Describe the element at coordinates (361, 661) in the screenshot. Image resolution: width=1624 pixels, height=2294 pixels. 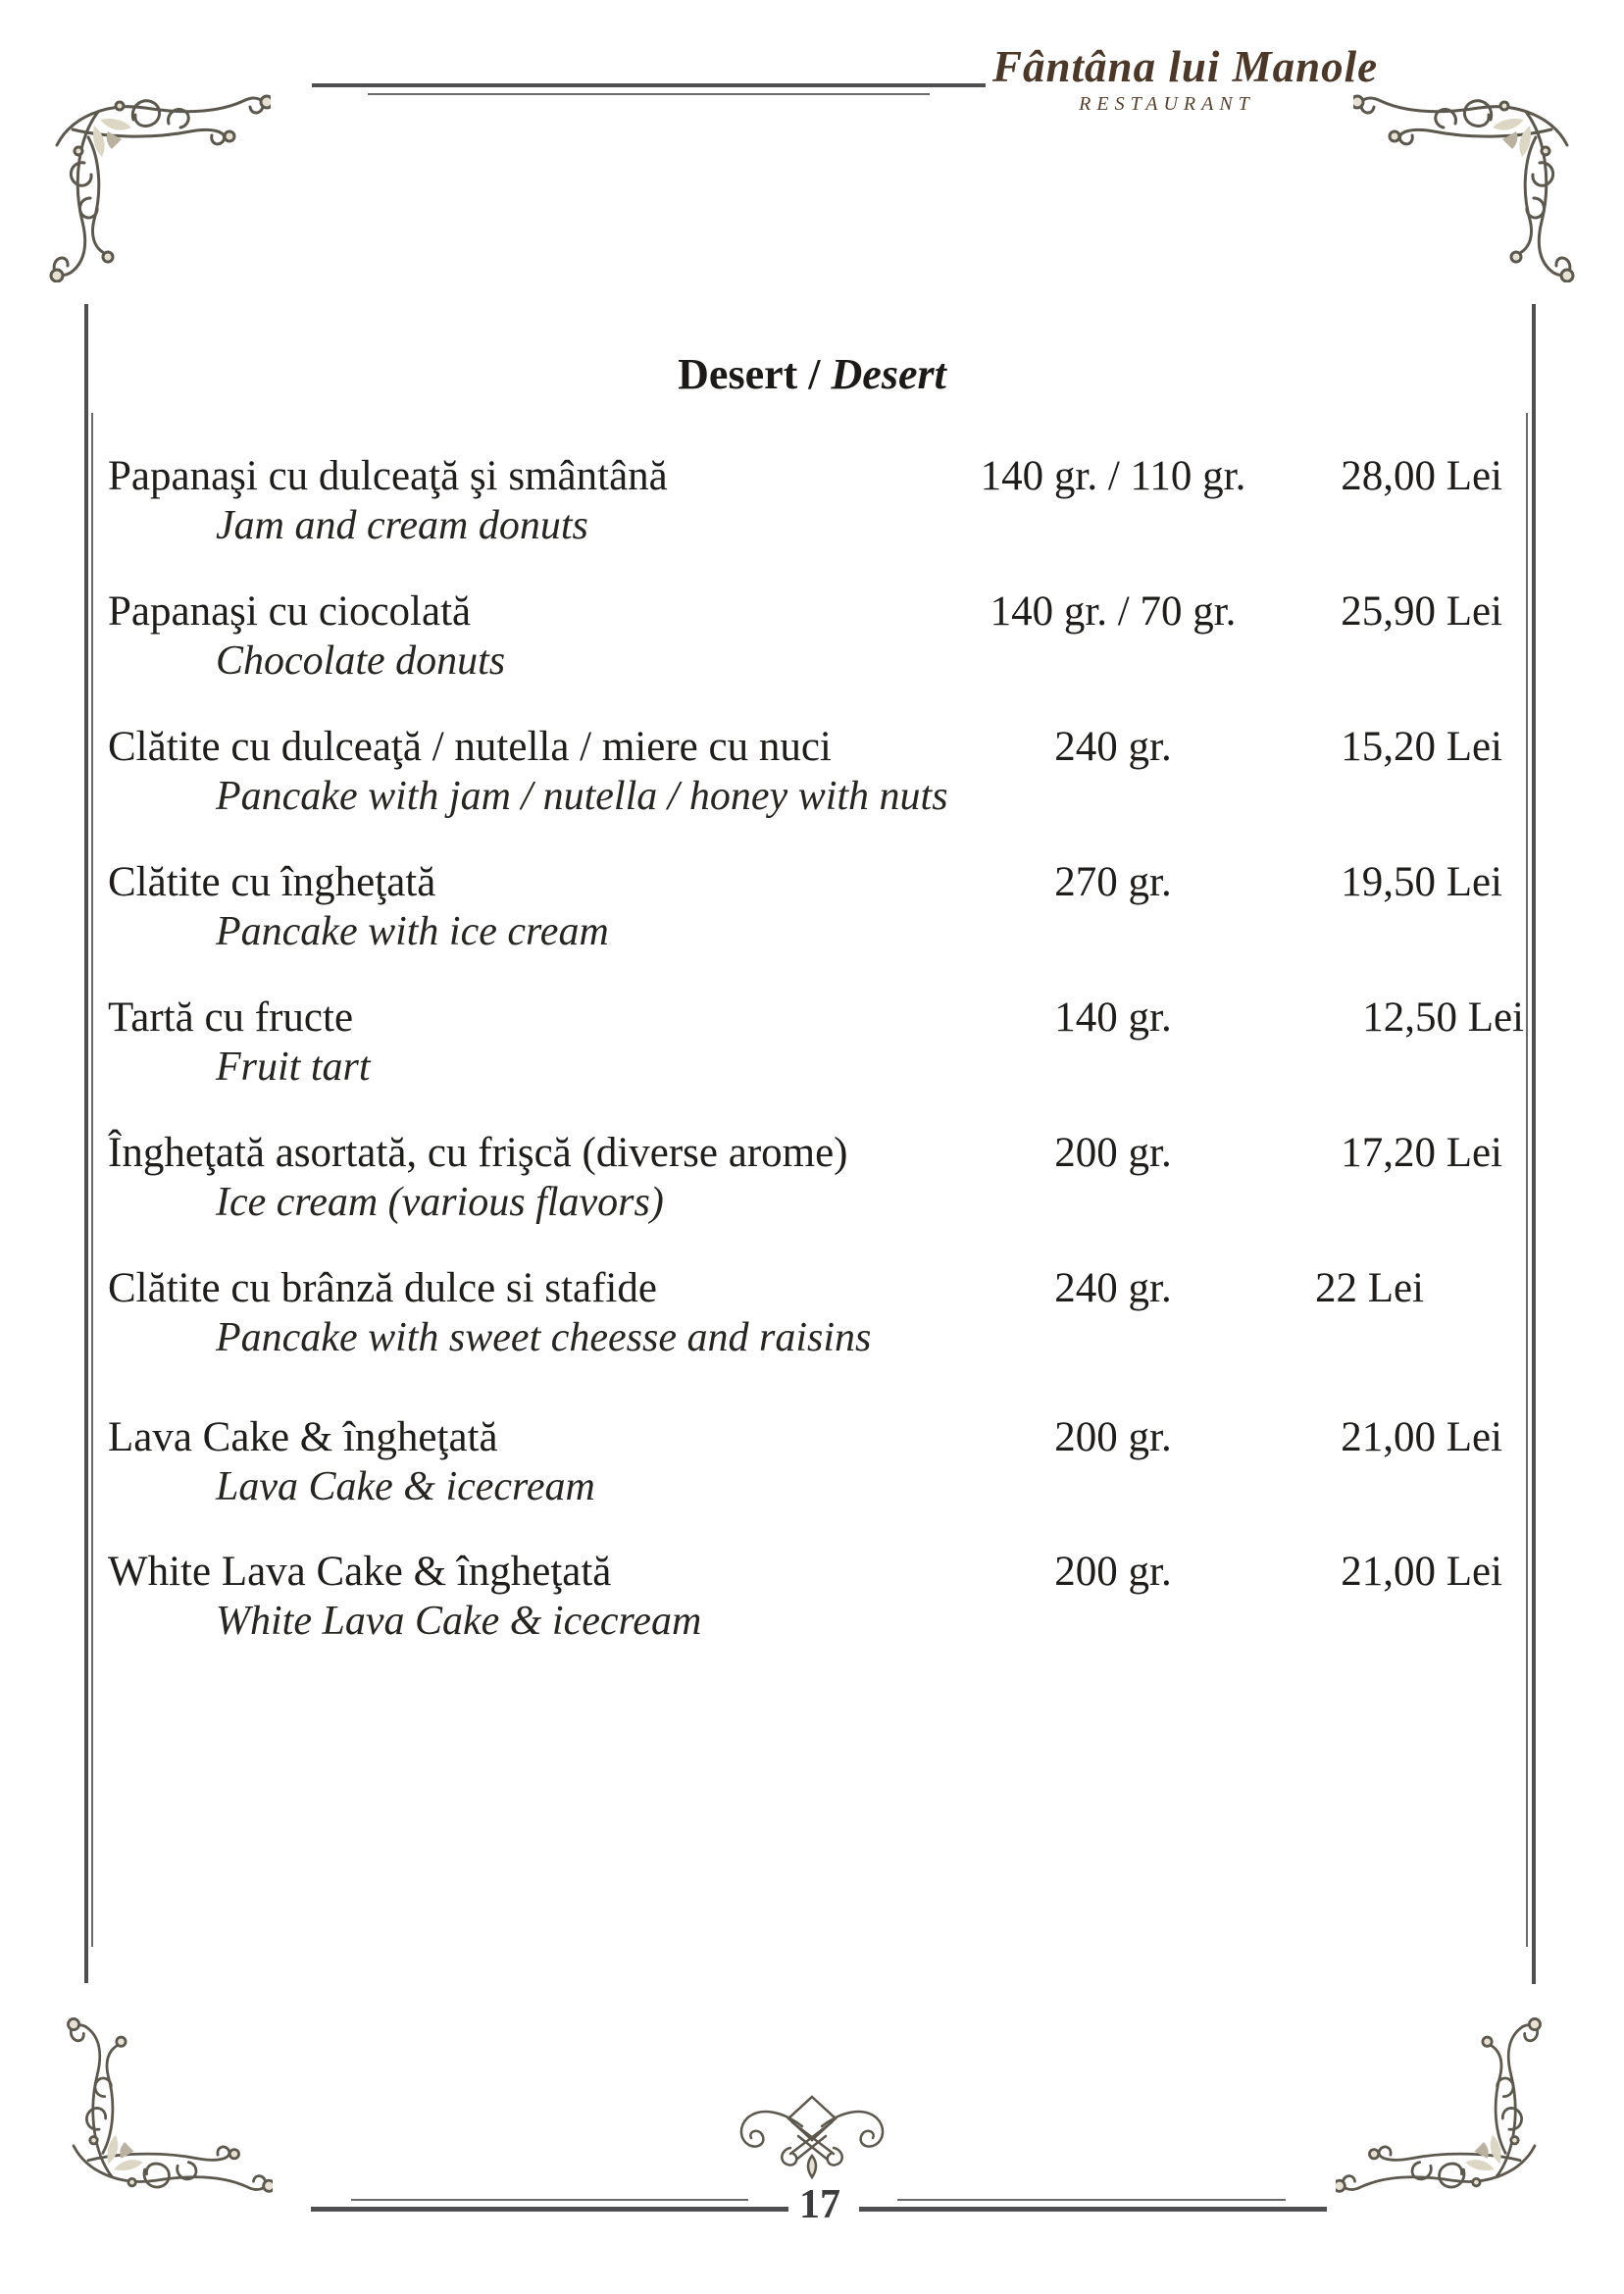
I see `item-translation: Chocolate donuts` at that location.